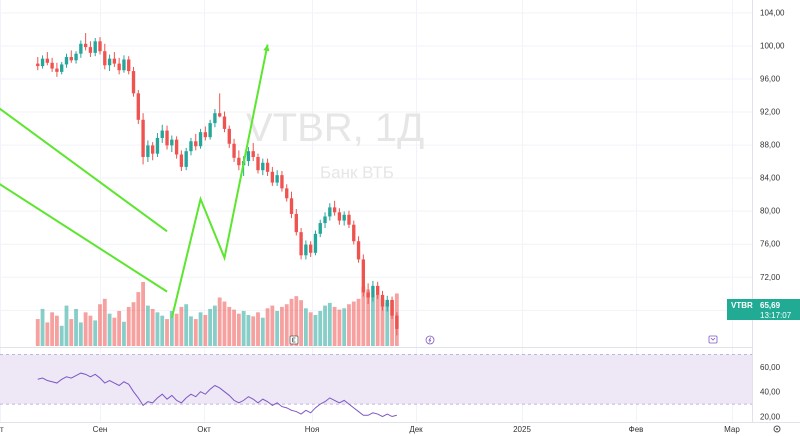 The height and width of the screenshot is (436, 800). What do you see at coordinates (777, 429) in the screenshot?
I see `gear-icon` at bounding box center [777, 429].